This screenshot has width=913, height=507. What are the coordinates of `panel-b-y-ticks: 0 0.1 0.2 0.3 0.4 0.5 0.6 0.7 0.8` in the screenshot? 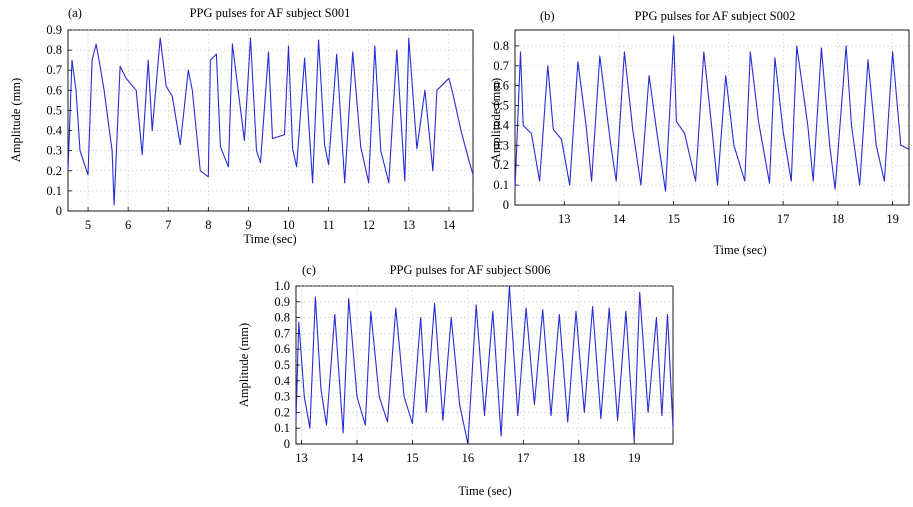 It's located at (506, 125).